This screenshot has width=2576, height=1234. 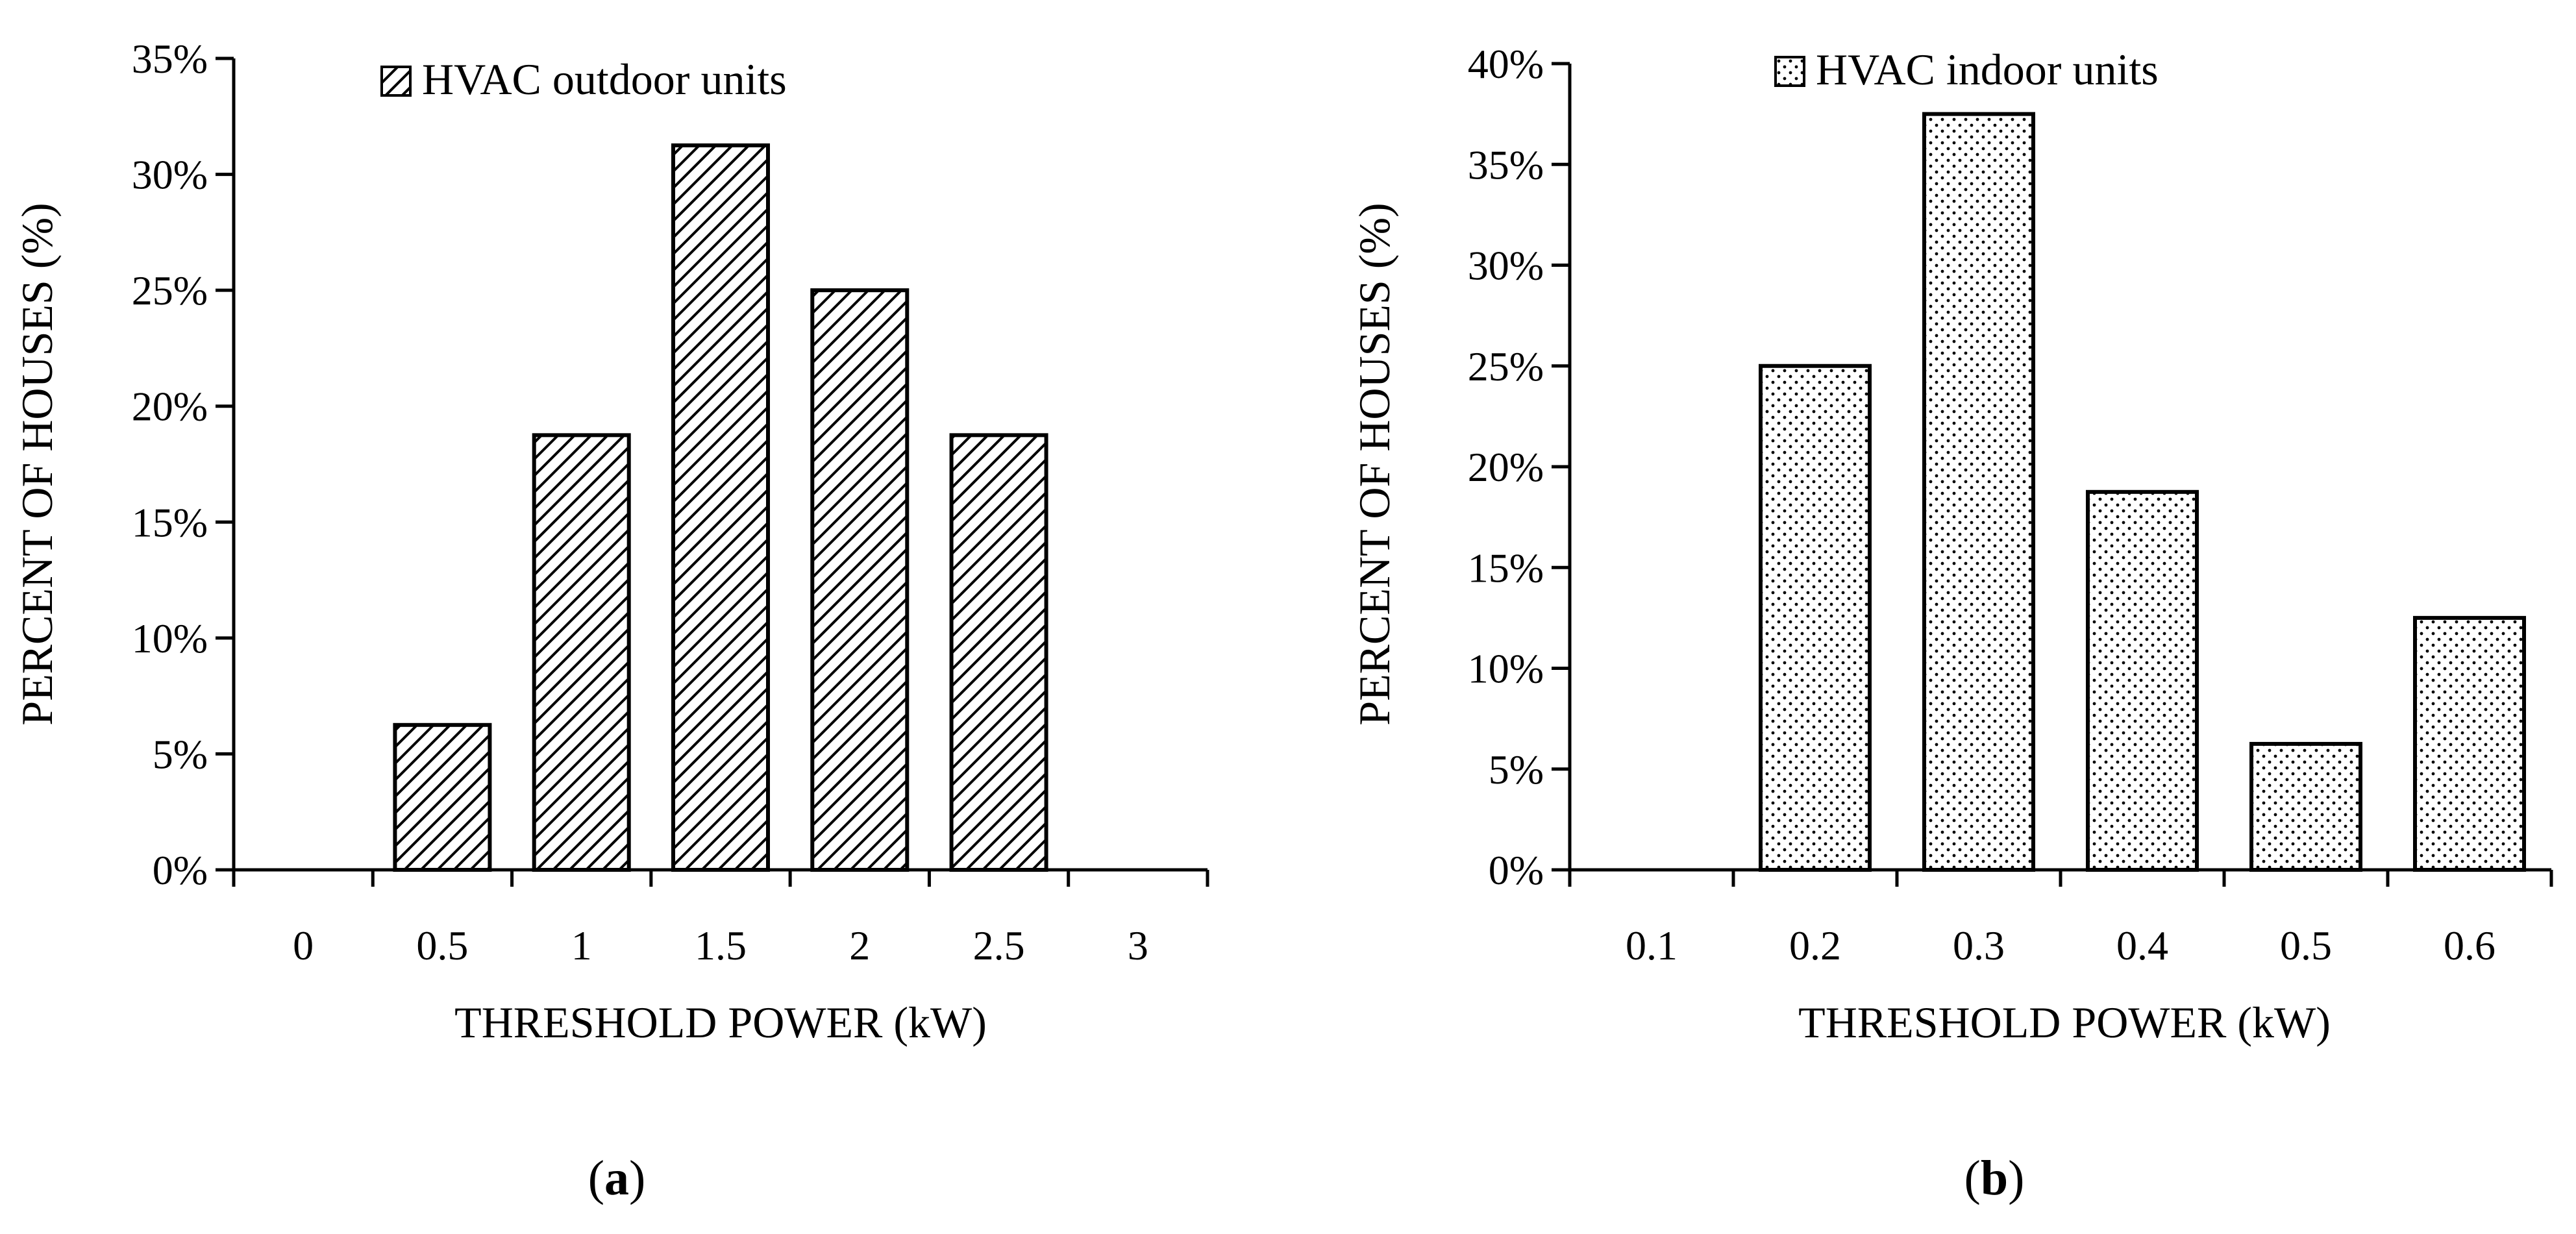 I want to click on x-tick-label: 0, so click(x=303, y=945).